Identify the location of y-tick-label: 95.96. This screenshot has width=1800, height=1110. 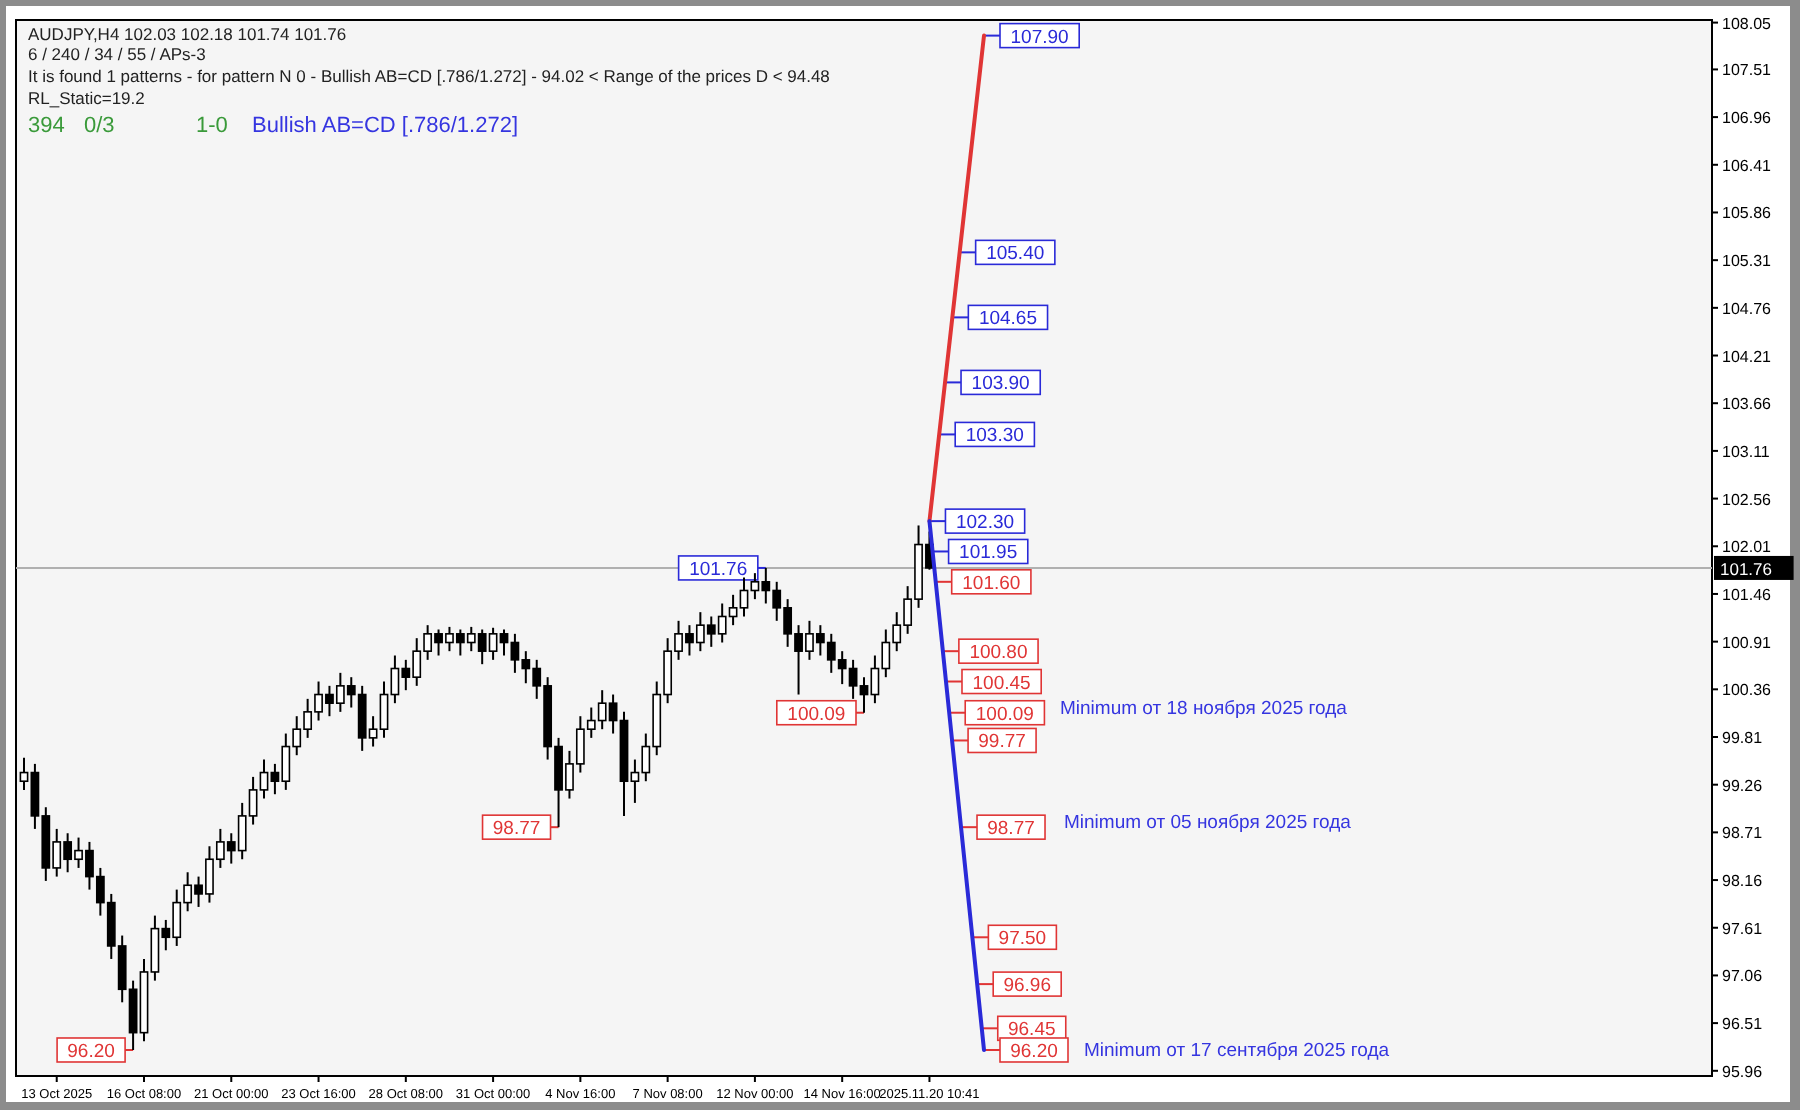
(1743, 1071).